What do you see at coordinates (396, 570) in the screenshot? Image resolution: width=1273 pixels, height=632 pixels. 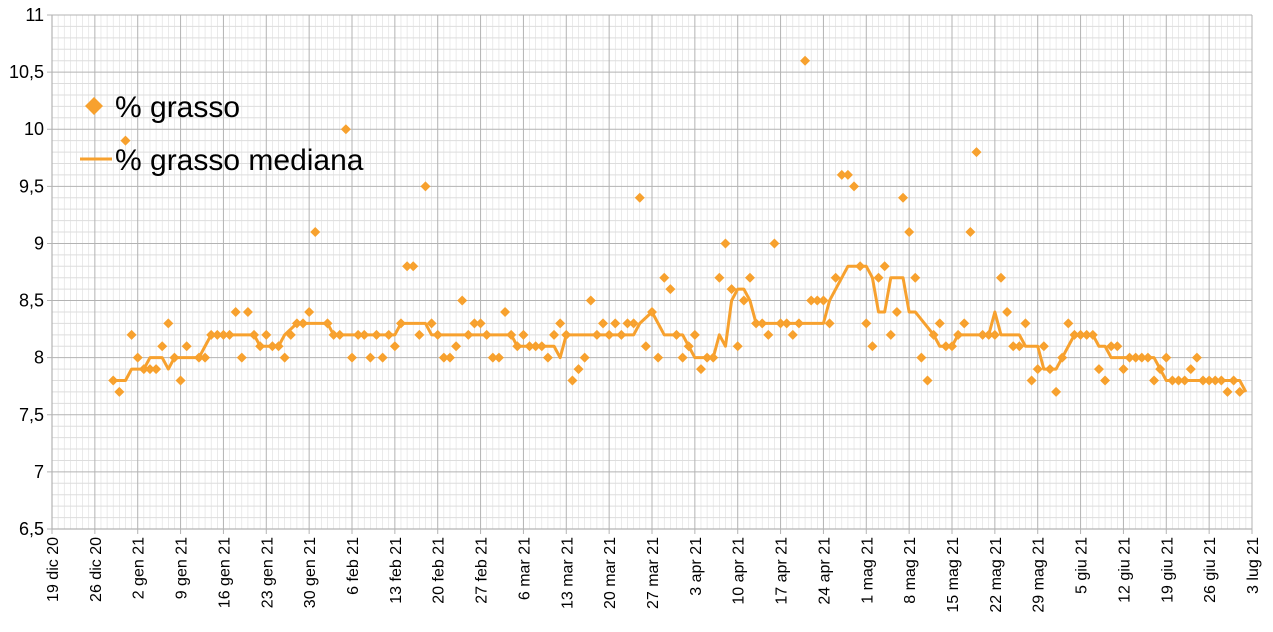 I see `x-tick-label: 13 feb 21` at bounding box center [396, 570].